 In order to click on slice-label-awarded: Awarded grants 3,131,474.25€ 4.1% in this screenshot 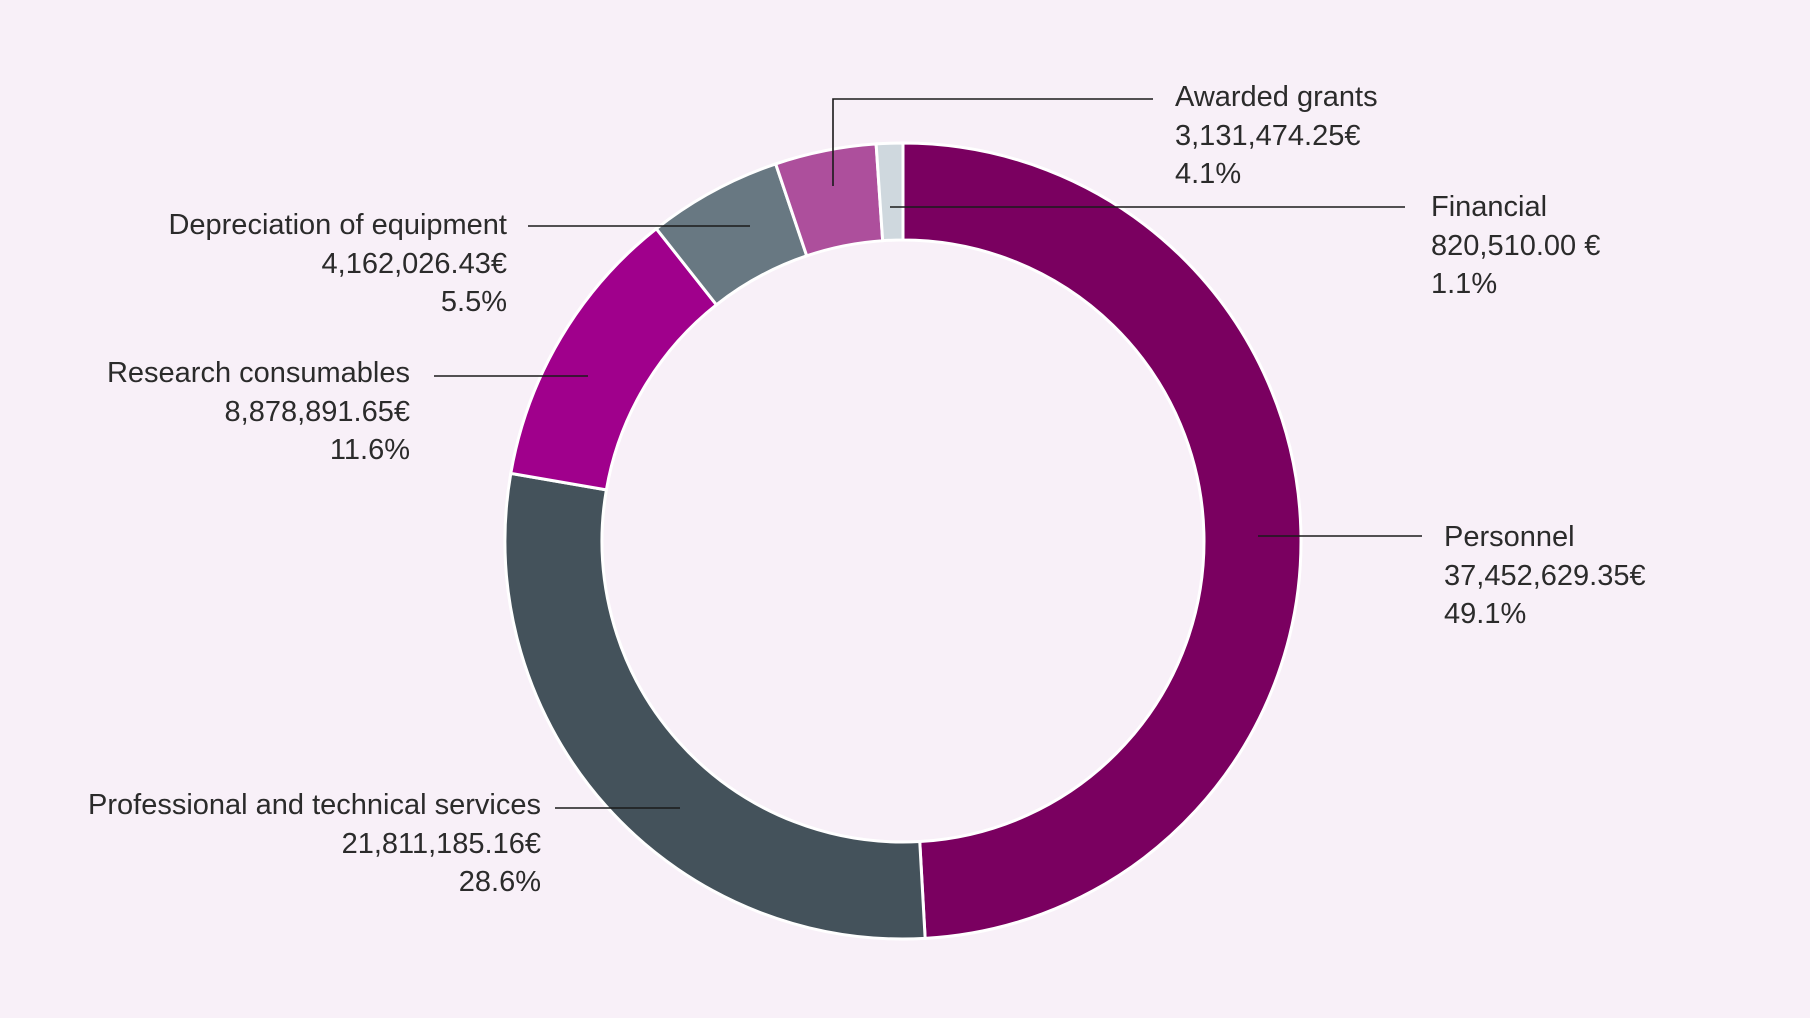, I will do `click(1276, 135)`.